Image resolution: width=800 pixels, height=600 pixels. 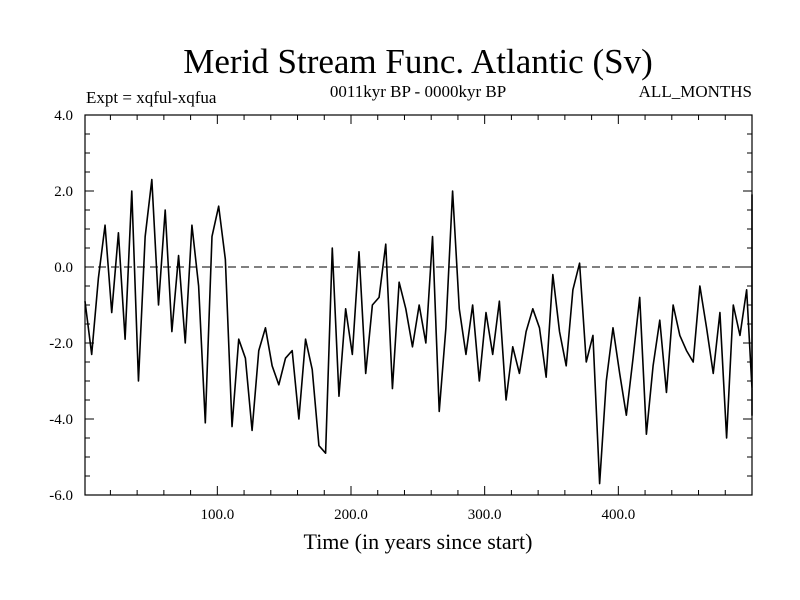 What do you see at coordinates (63, 192) in the screenshot?
I see `y-tick-label: 2.0` at bounding box center [63, 192].